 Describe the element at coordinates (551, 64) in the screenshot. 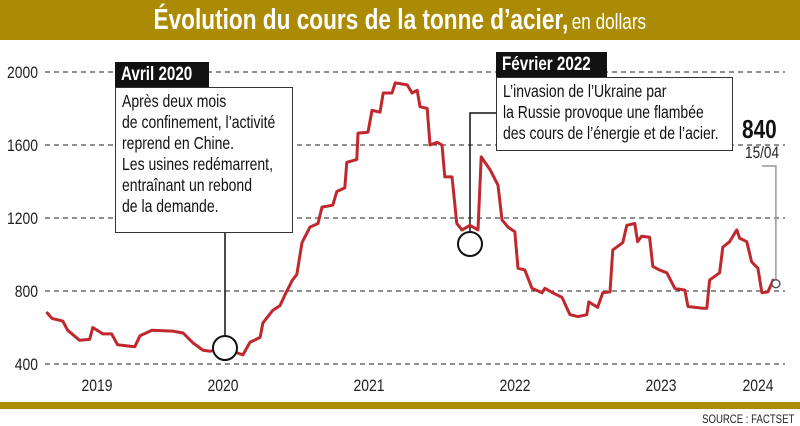

I see `annotation-label-february-2022: Février 2022` at that location.